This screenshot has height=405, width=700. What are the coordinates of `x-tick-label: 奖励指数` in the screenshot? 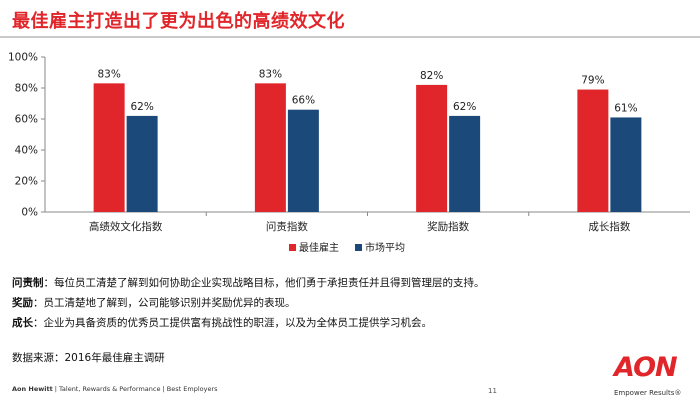 It's located at (448, 226).